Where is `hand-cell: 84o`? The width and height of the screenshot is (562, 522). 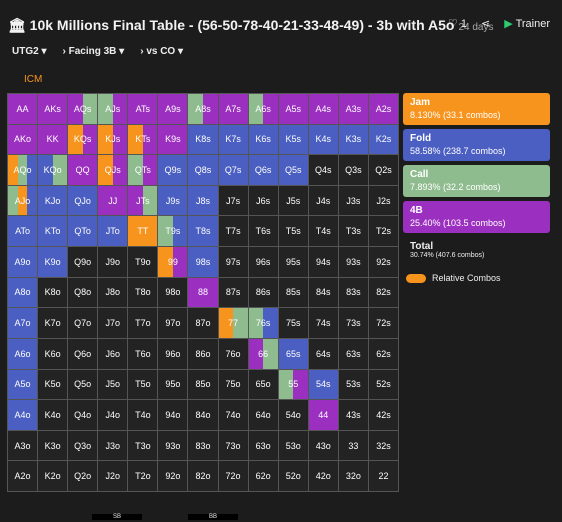
hand-cell: 84o is located at coordinates (203, 415).